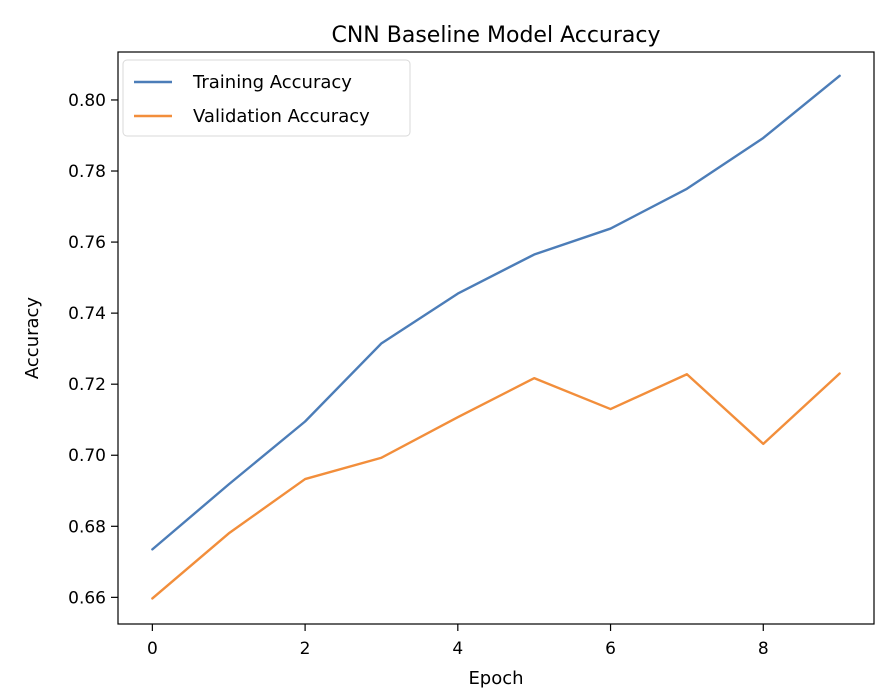  Describe the element at coordinates (252, 99) in the screenshot. I see `legend-items: Training Accuracy Validation Accuracy` at that location.